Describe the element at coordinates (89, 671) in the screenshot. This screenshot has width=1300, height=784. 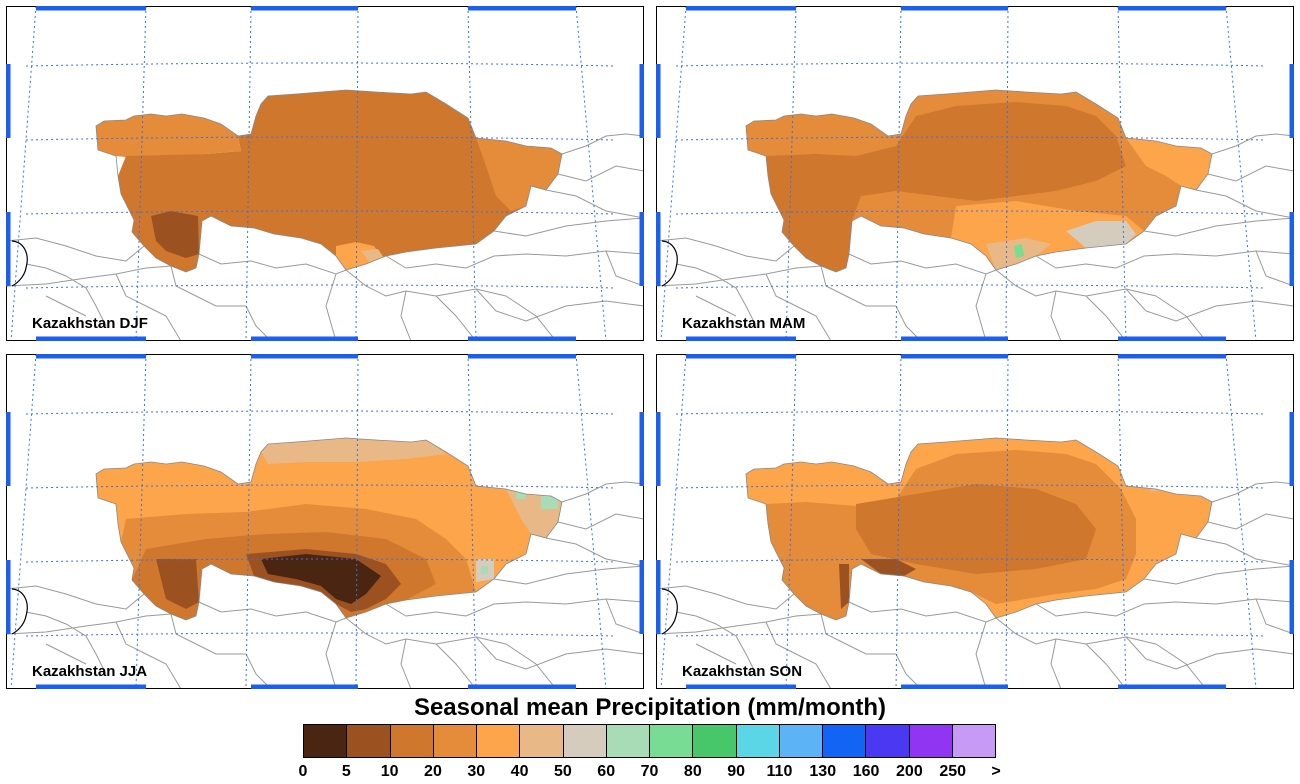
I see `panel-label: Kazakhstan JJA` at that location.